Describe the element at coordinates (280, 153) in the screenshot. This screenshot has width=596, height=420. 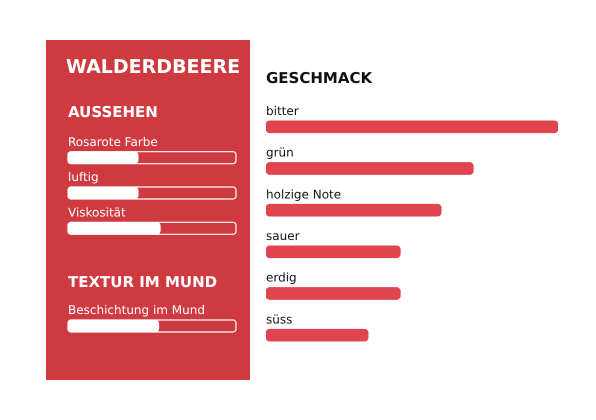
I see `y-tick-label: grün` at that location.